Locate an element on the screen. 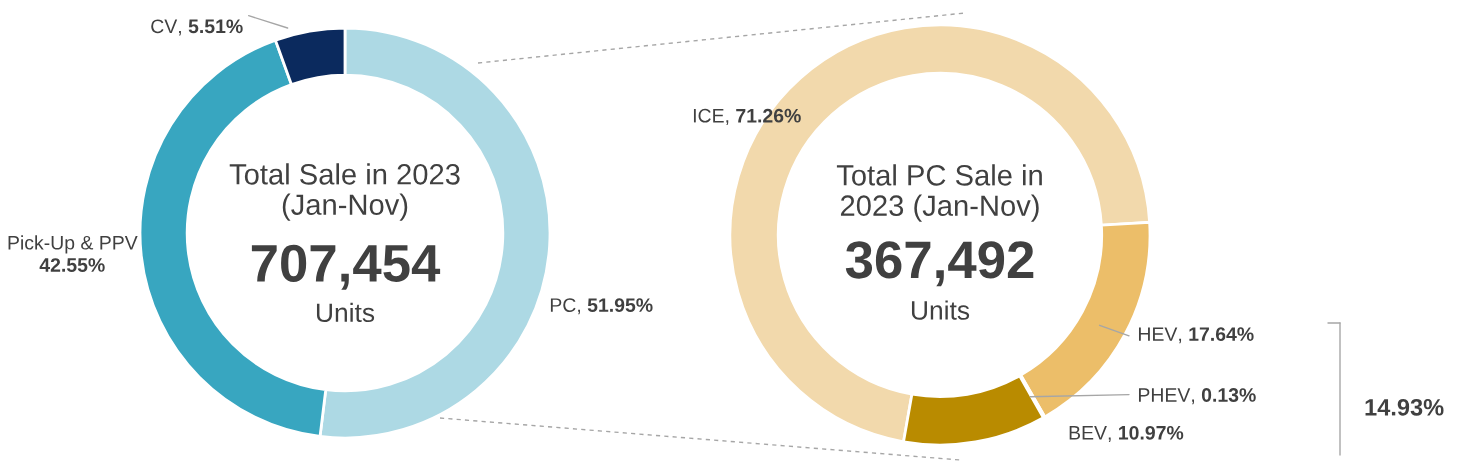 The height and width of the screenshot is (461, 1466). slice-label: CV, 5.51% is located at coordinates (197, 27).